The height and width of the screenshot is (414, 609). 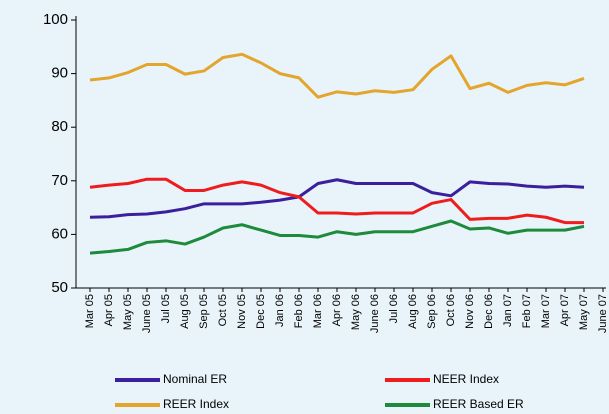 I want to click on x-tick-label: Dec 06, so click(x=489, y=311).